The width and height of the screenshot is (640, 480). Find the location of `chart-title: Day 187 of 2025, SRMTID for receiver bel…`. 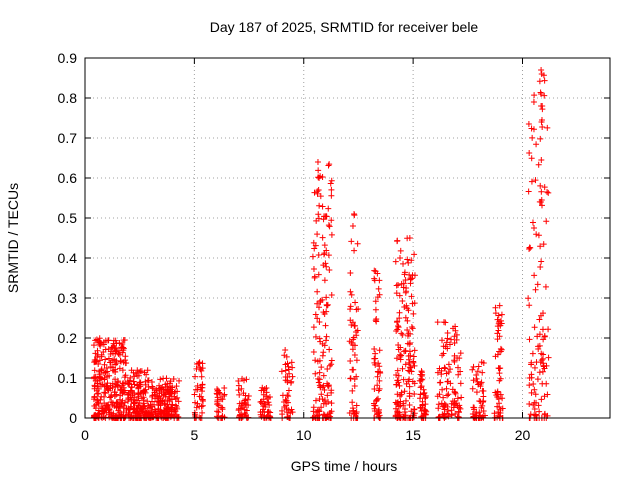

chart-title: Day 187 of 2025, SRMTID for receiver bel… is located at coordinates (344, 27).